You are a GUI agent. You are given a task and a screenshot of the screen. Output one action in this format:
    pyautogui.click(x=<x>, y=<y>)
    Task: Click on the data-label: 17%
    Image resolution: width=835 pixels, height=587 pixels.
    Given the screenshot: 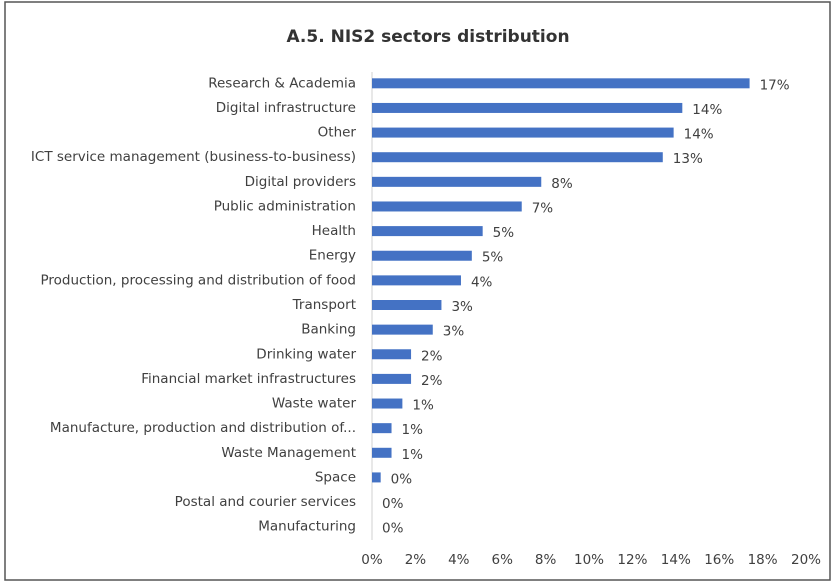 What is the action you would take?
    pyautogui.click(x=775, y=85)
    